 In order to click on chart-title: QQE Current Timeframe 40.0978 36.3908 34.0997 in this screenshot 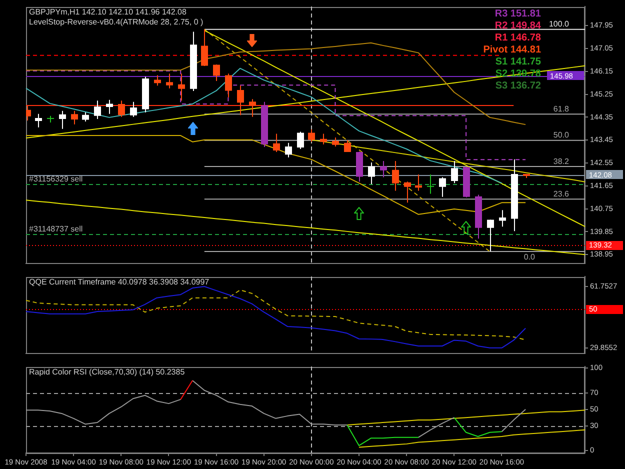, I will do `click(119, 282)`.